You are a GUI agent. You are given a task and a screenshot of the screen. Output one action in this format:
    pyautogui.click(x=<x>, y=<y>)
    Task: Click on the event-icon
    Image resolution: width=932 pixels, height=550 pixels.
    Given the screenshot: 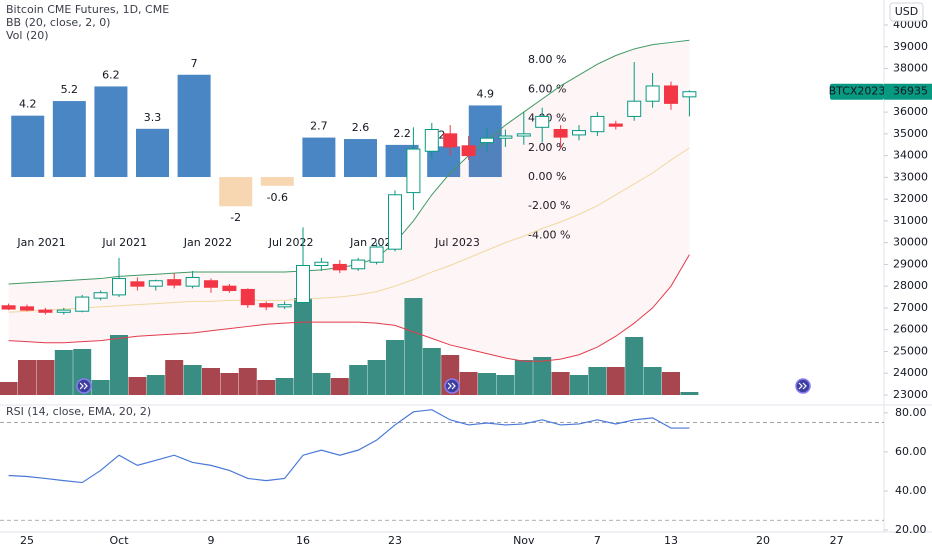 What is the action you would take?
    pyautogui.click(x=84, y=386)
    